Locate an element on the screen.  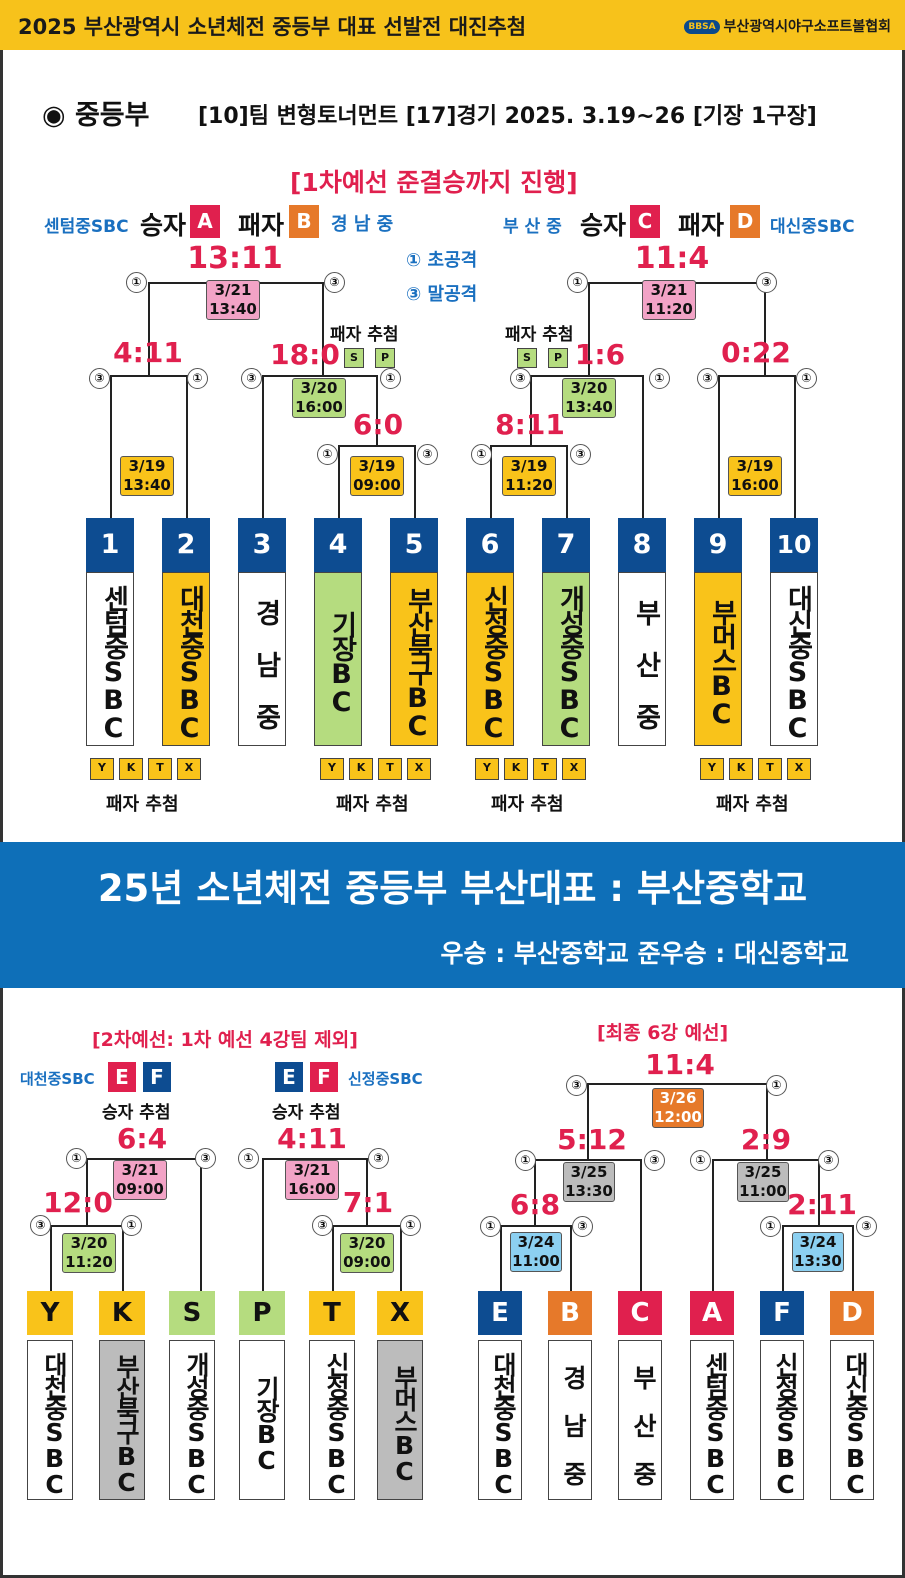
r2-left-sq-f: F is located at coordinates (157, 1077).